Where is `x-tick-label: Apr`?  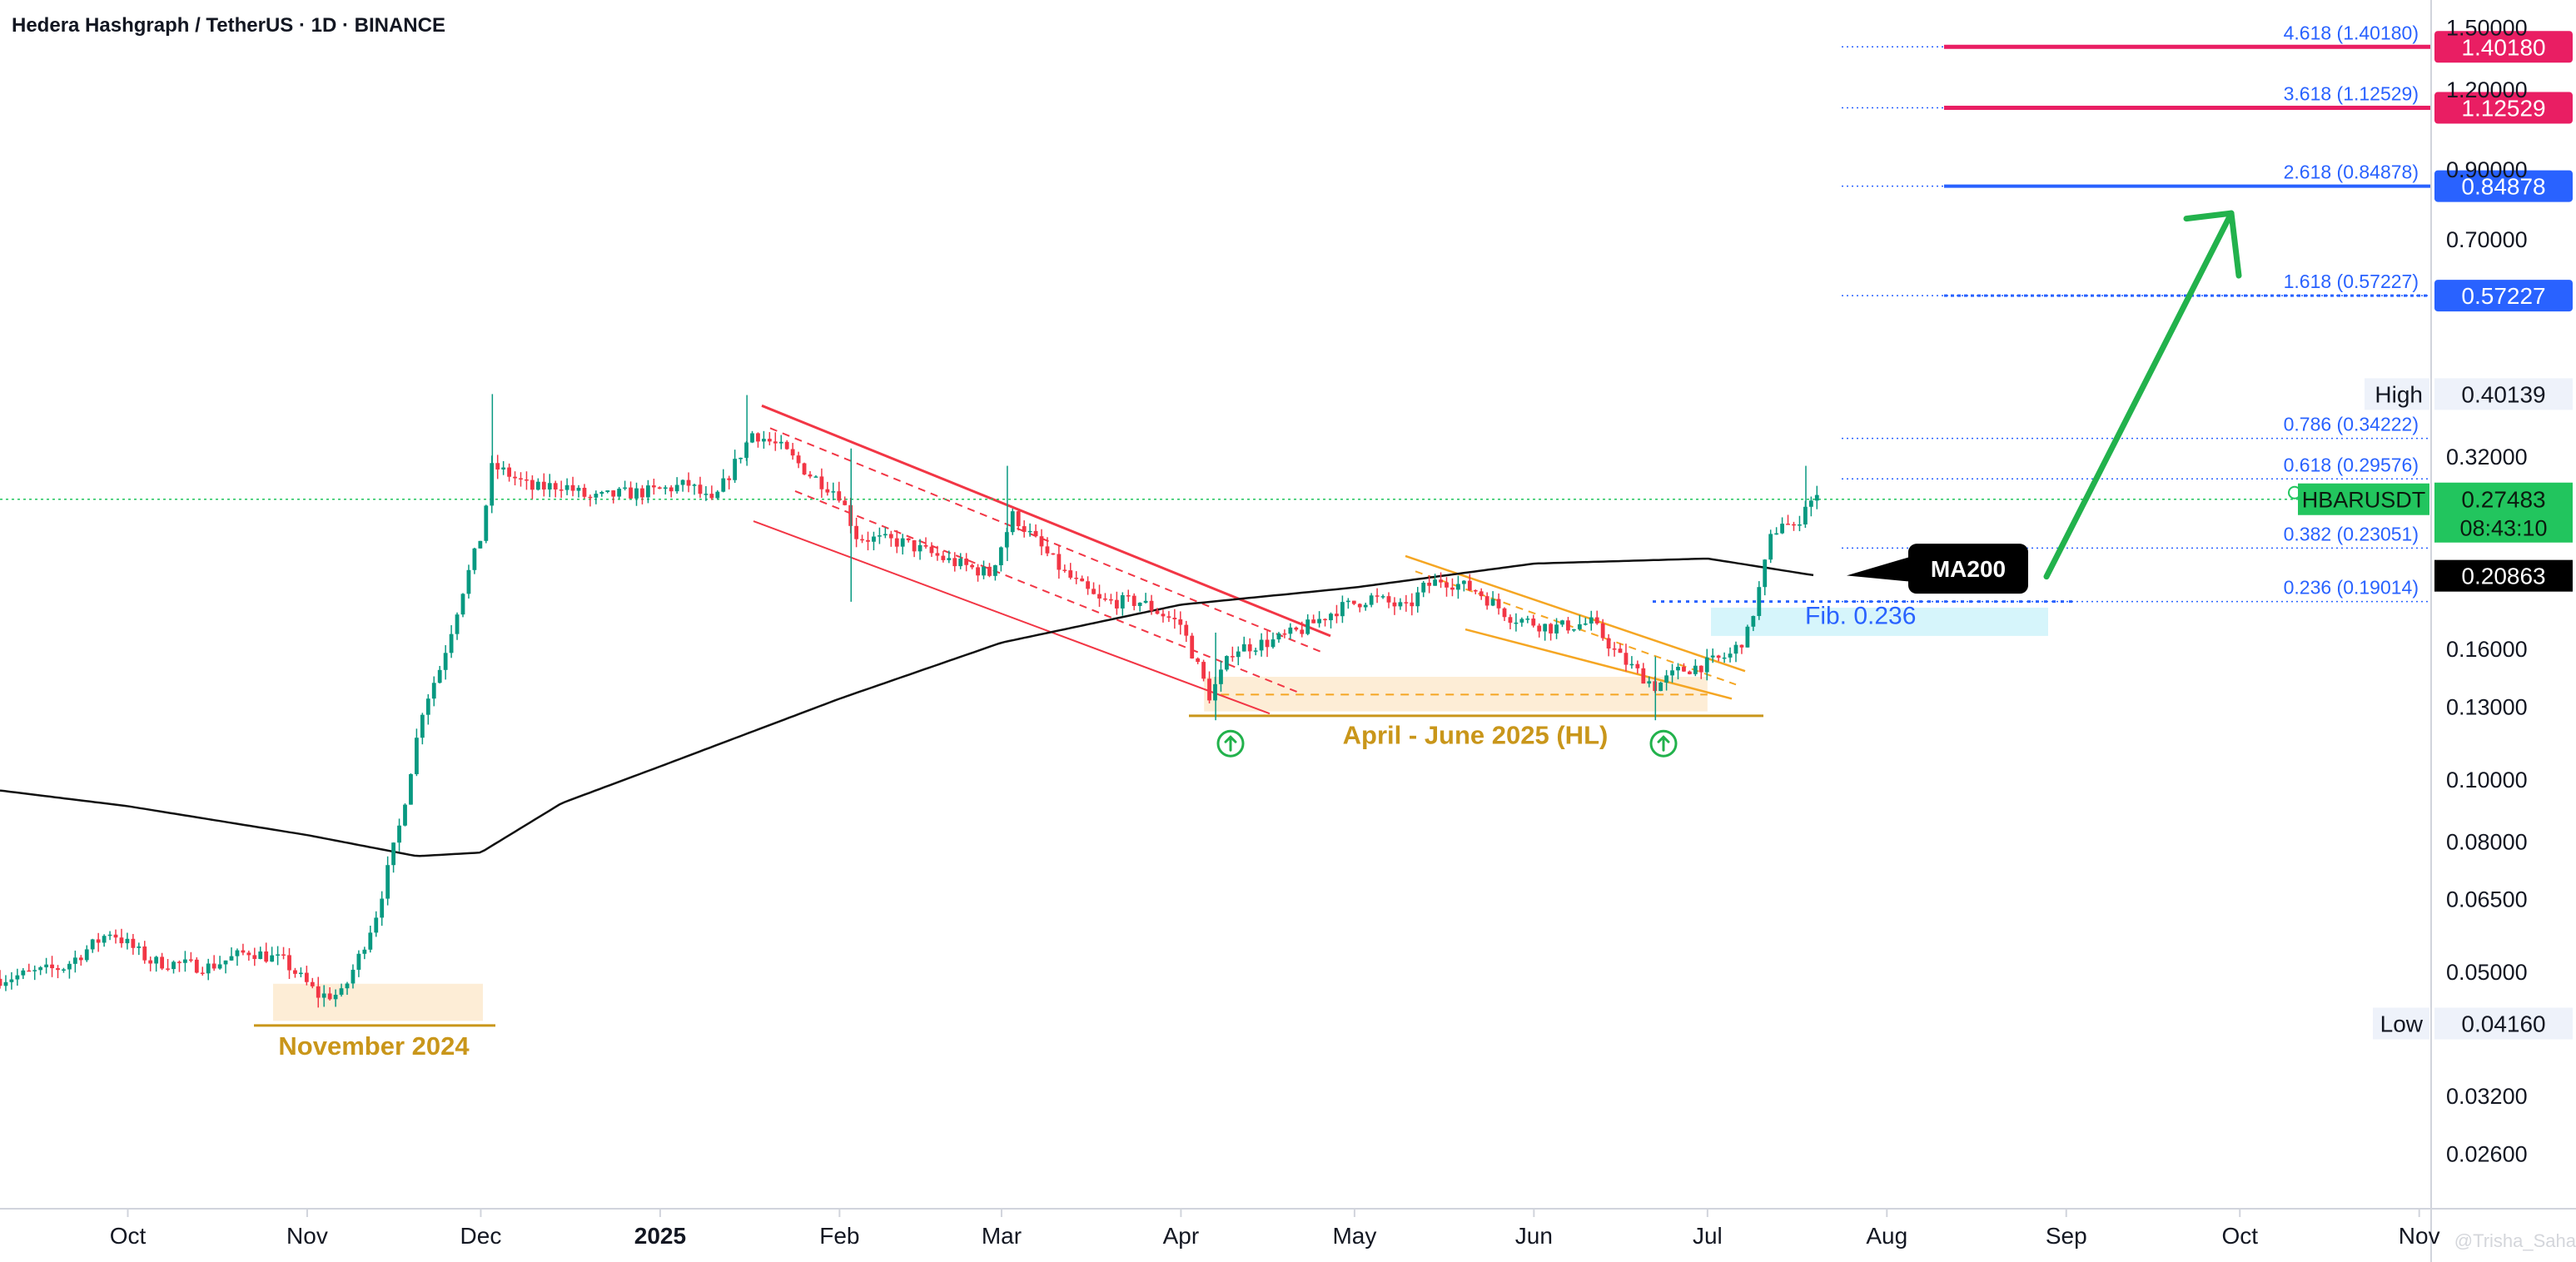 x-tick-label: Apr is located at coordinates (1181, 1236).